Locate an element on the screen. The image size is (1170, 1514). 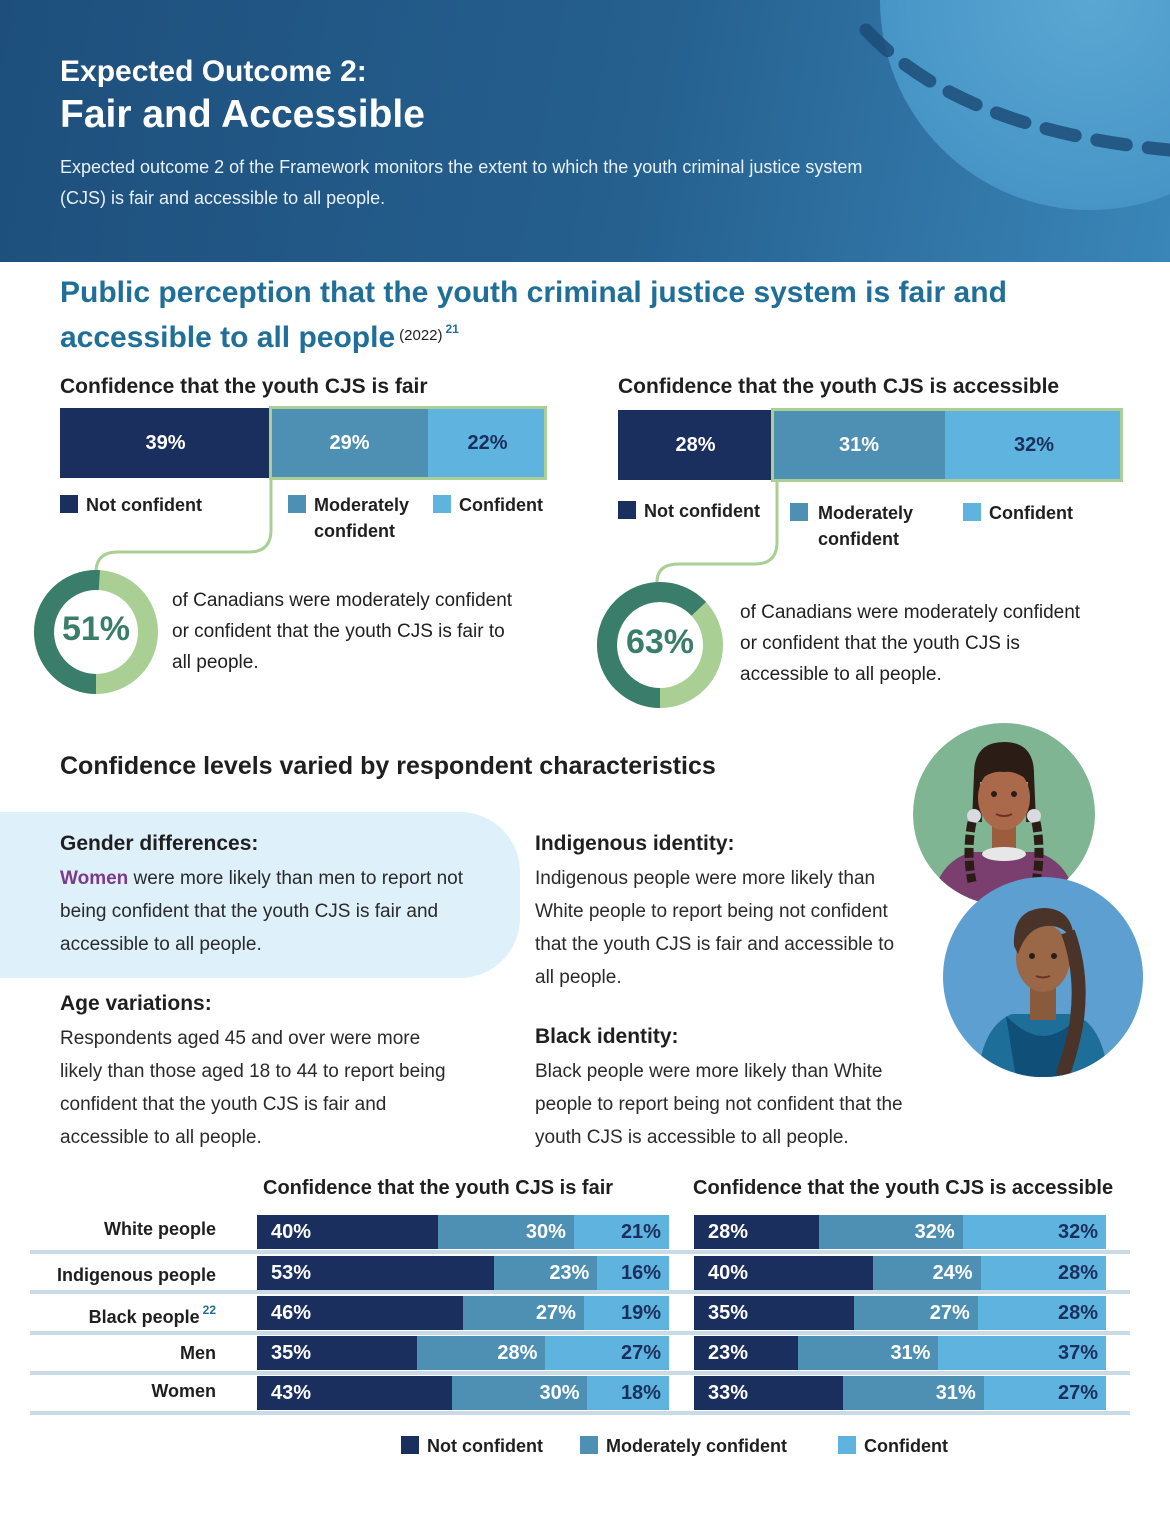
moderately-confident-swatch is located at coordinates (799, 512).